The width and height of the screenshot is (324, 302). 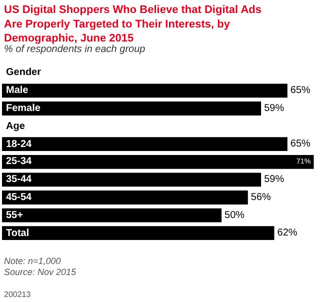 What do you see at coordinates (133, 24) in the screenshot?
I see `chart-title: US Digital Shoppers Who Believe that Digital Ads Are Properly Targeted to Their Interests, by Demographic, June 2015` at bounding box center [133, 24].